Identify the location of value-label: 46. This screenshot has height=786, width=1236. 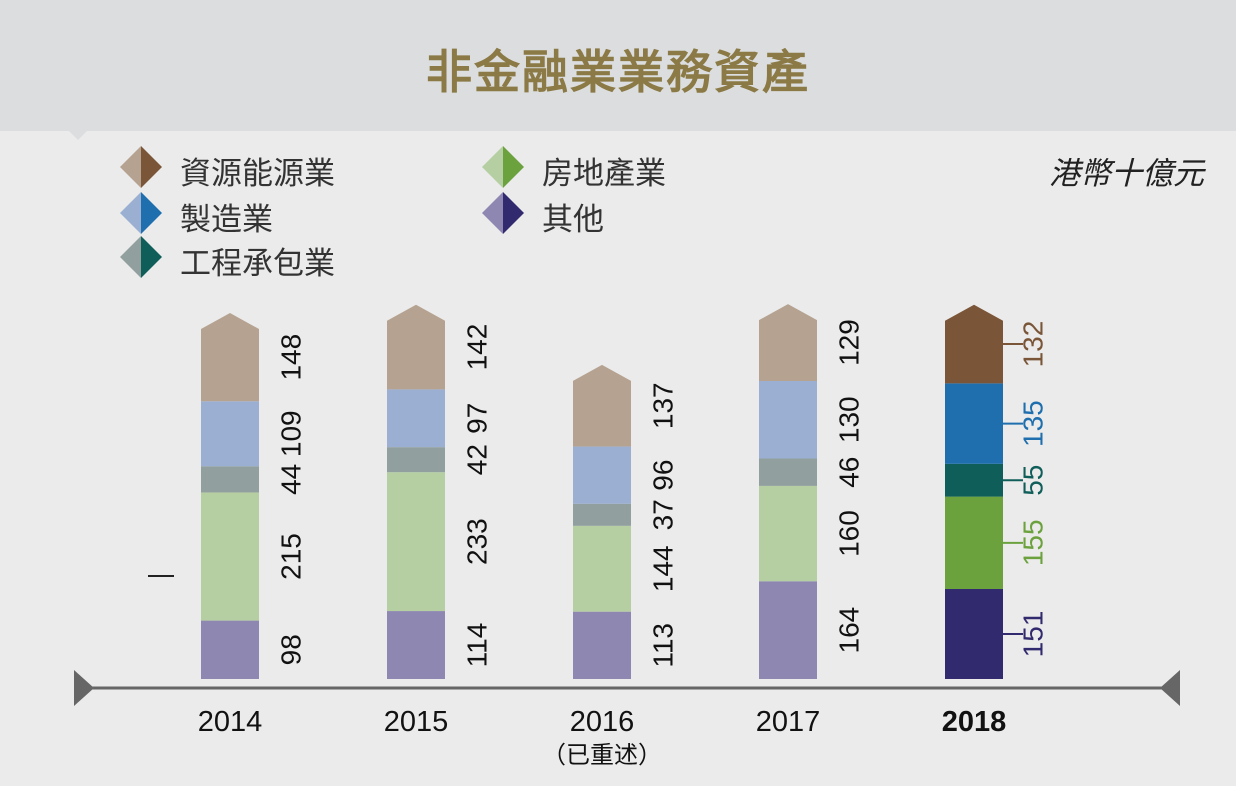
(849, 472).